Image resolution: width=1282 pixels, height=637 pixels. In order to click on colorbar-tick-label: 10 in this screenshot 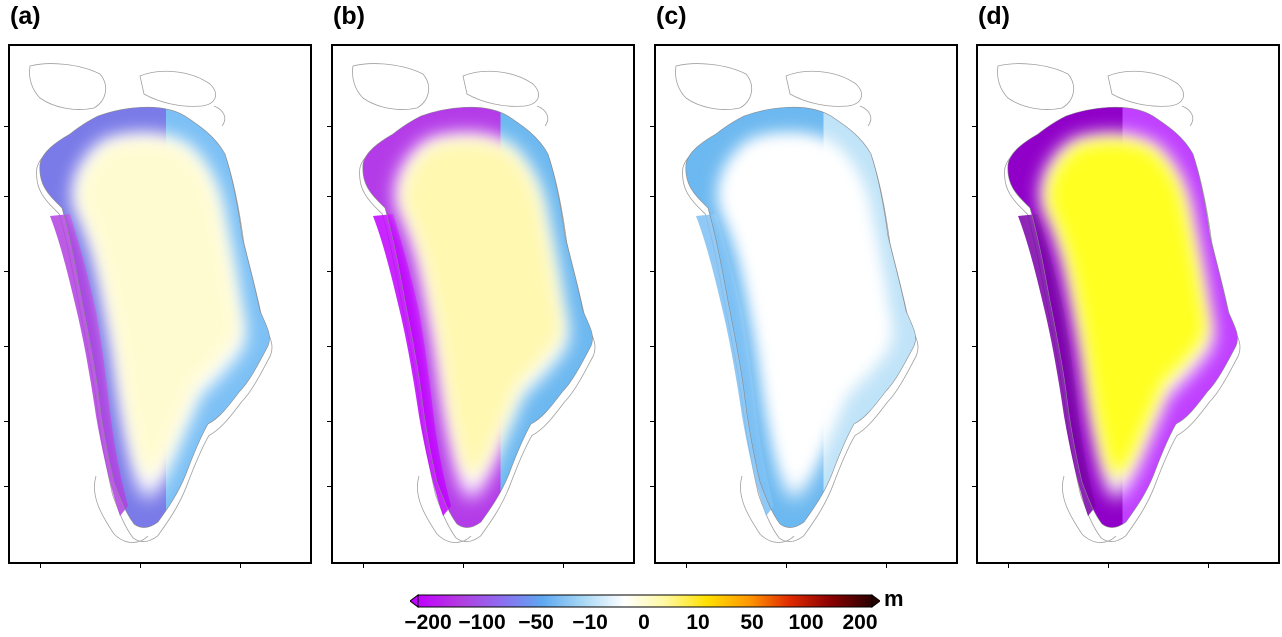, I will do `click(698, 622)`.